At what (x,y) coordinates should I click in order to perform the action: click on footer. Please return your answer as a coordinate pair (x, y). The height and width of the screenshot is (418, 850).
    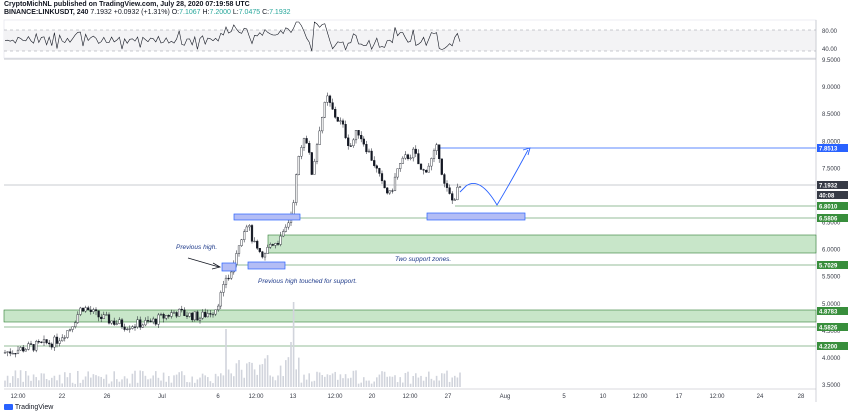
    Looking at the image, I should click on (425, 410).